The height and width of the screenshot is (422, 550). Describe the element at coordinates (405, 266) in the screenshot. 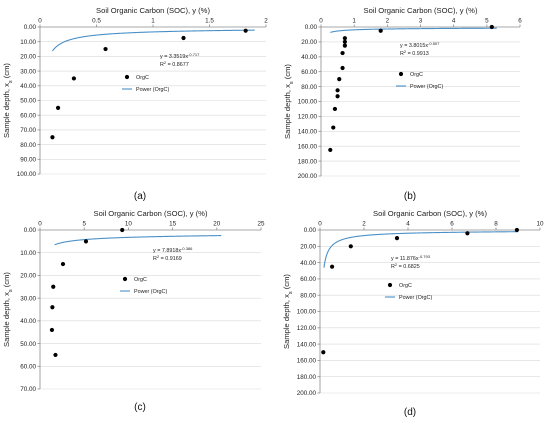

I see `r-squared: R2 = 0.6825` at that location.